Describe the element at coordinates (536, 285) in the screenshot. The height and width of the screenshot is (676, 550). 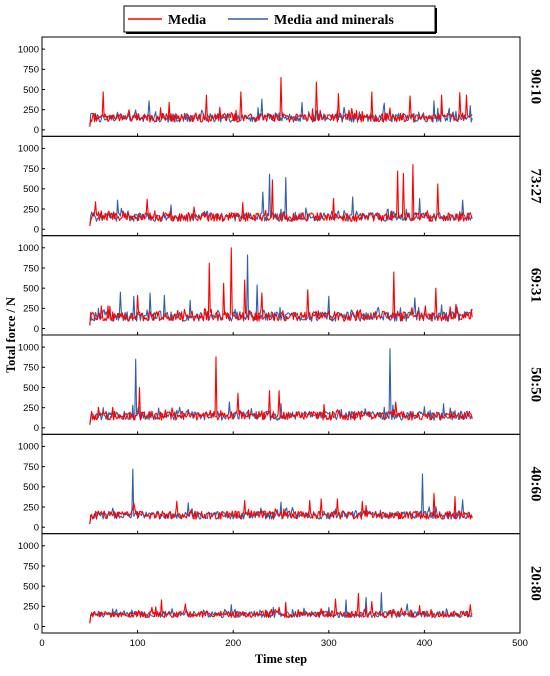
I see `panel-ratio-label: 69:31` at that location.